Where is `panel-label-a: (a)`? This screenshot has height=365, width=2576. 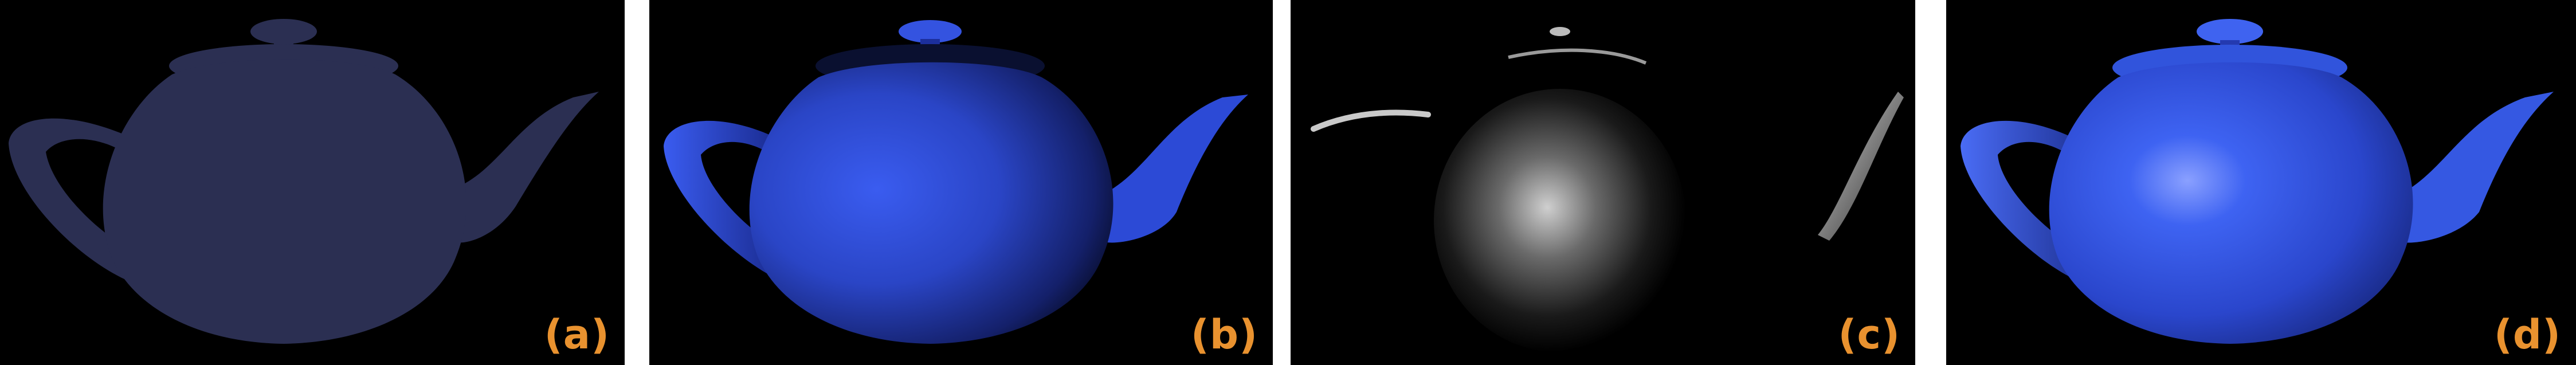
panel-label-a: (a) is located at coordinates (577, 334).